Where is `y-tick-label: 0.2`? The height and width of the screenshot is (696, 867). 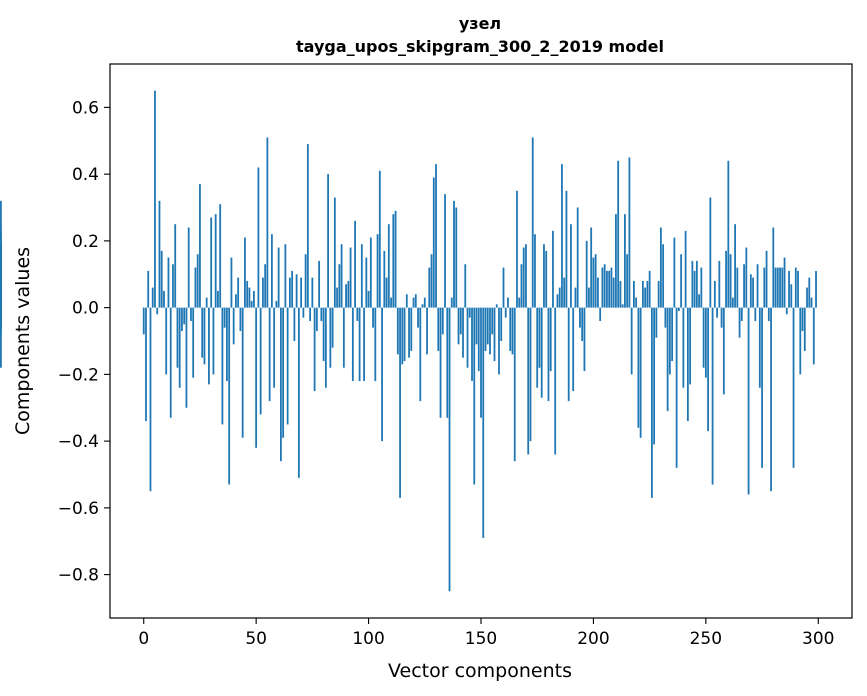 y-tick-label: 0.2 is located at coordinates (85, 242).